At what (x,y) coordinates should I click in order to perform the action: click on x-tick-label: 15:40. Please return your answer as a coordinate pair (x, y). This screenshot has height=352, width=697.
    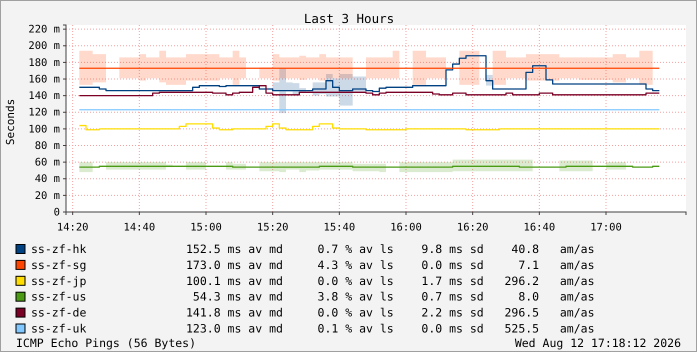
    Looking at the image, I should click on (340, 228).